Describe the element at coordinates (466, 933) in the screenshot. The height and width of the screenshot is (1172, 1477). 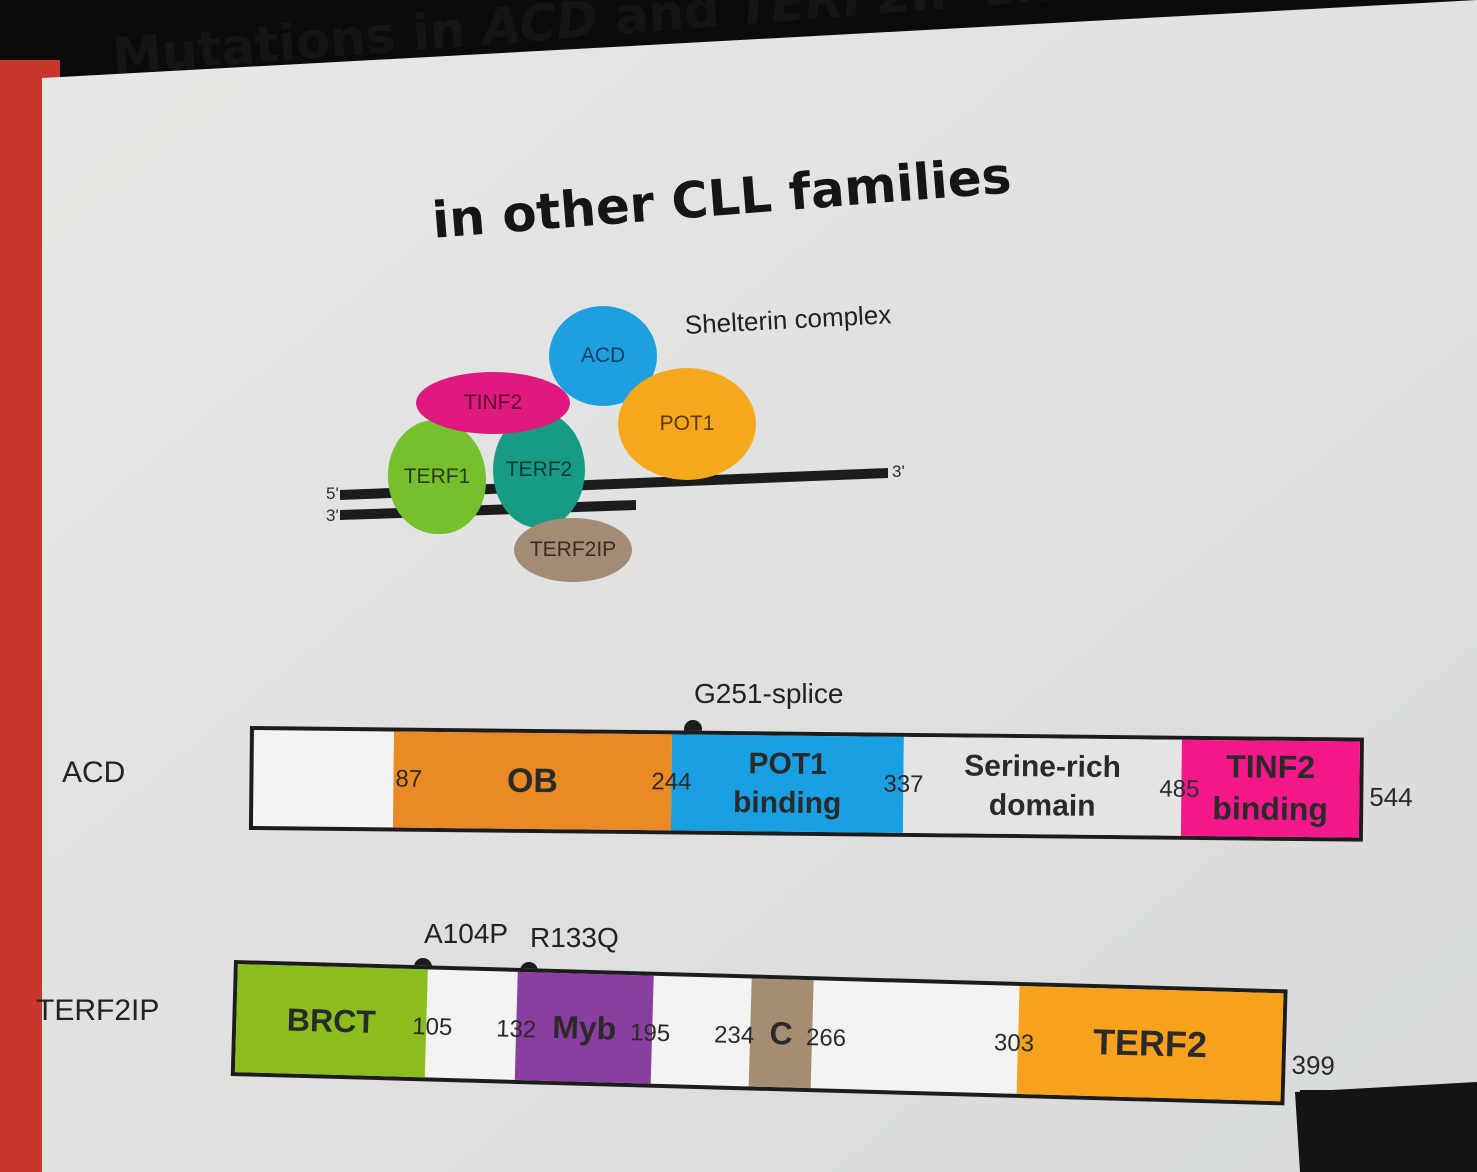
I see `terf2ip-mutation-a104p-label: A104P` at that location.